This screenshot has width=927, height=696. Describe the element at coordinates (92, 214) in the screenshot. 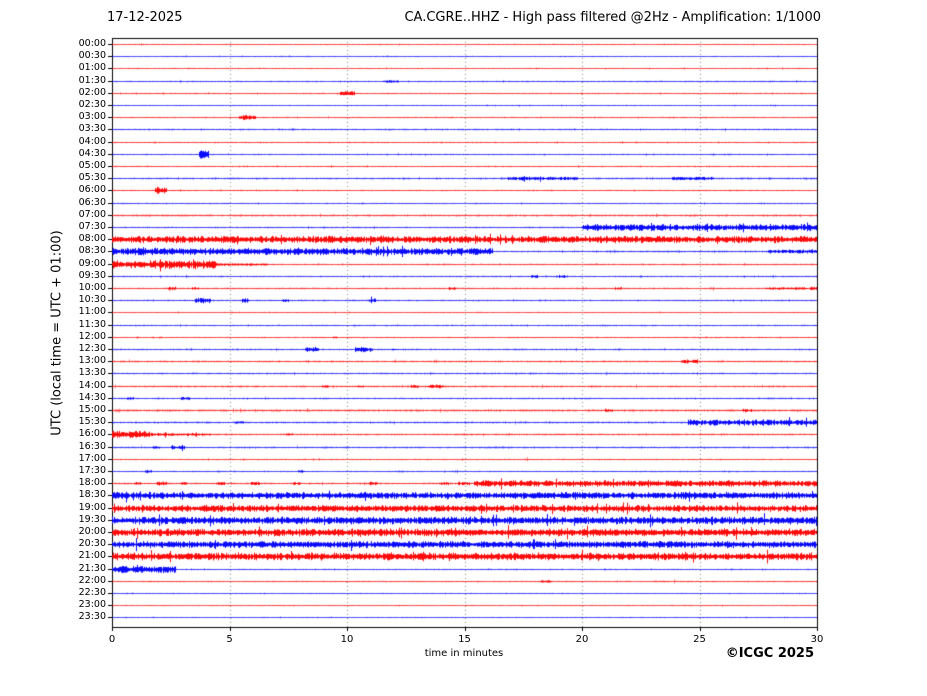

I see `y-tick-label: 07:00` at that location.